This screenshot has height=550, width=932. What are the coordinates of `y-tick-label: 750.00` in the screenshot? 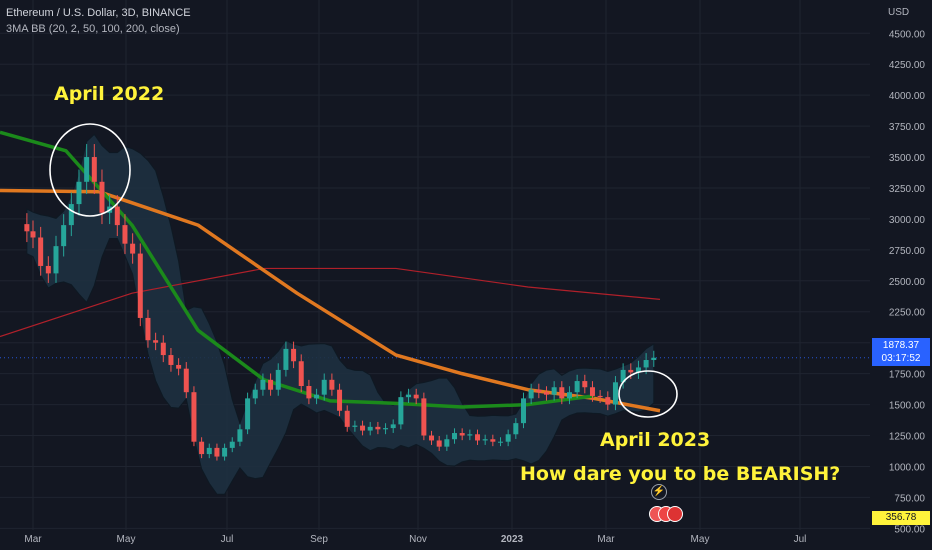 It's located at (909, 498).